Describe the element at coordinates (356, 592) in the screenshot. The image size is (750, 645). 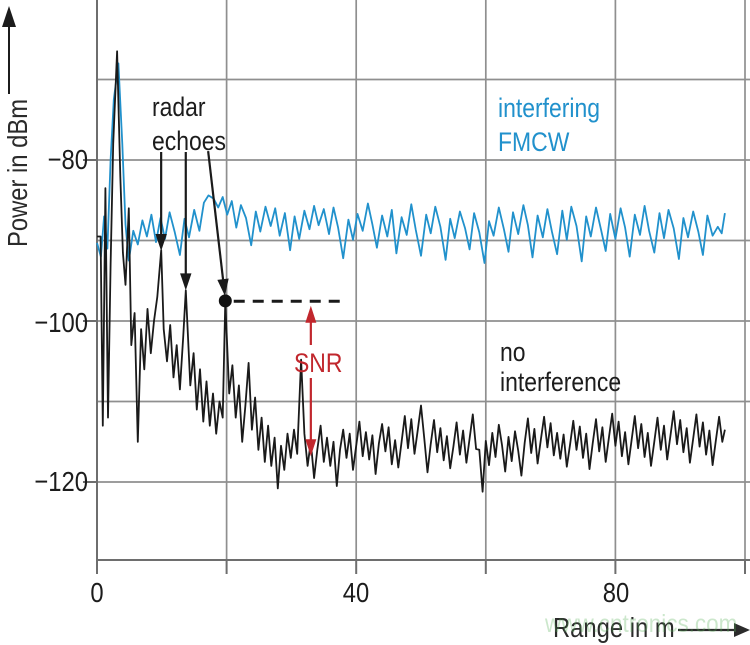
I see `x-tick-label-40: 40` at that location.